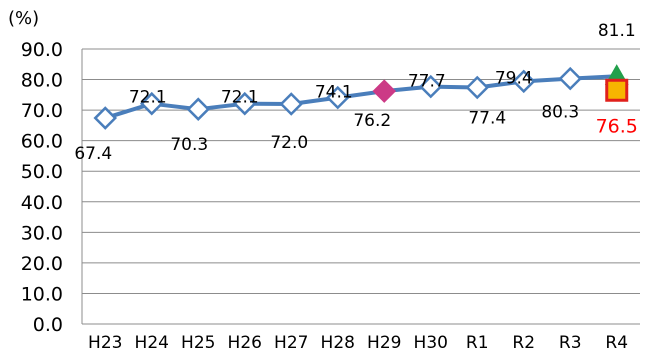 The image size is (646, 360). What do you see at coordinates (189, 145) in the screenshot?
I see `data-label: 70.3` at bounding box center [189, 145].